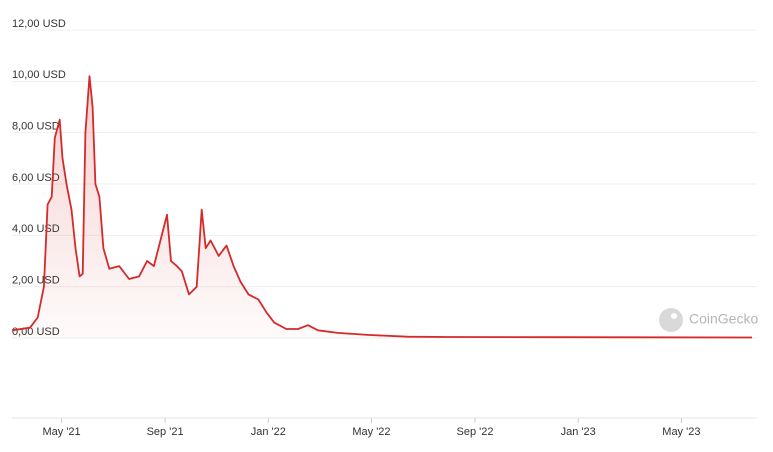 Image resolution: width=773 pixels, height=452 pixels. Describe the element at coordinates (36, 178) in the screenshot. I see `y-tick-label: 6,00 USD` at that location.